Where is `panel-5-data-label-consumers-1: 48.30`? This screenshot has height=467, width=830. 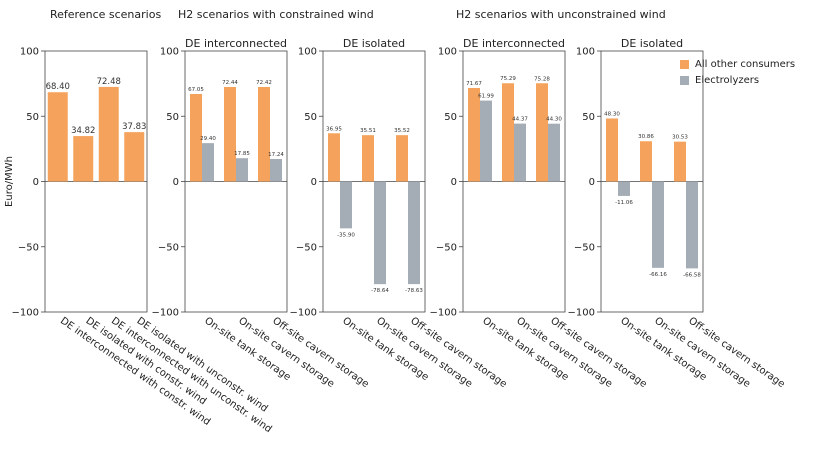
panel-5-data-label-consumers-1: 48.30 is located at coordinates (612, 114).